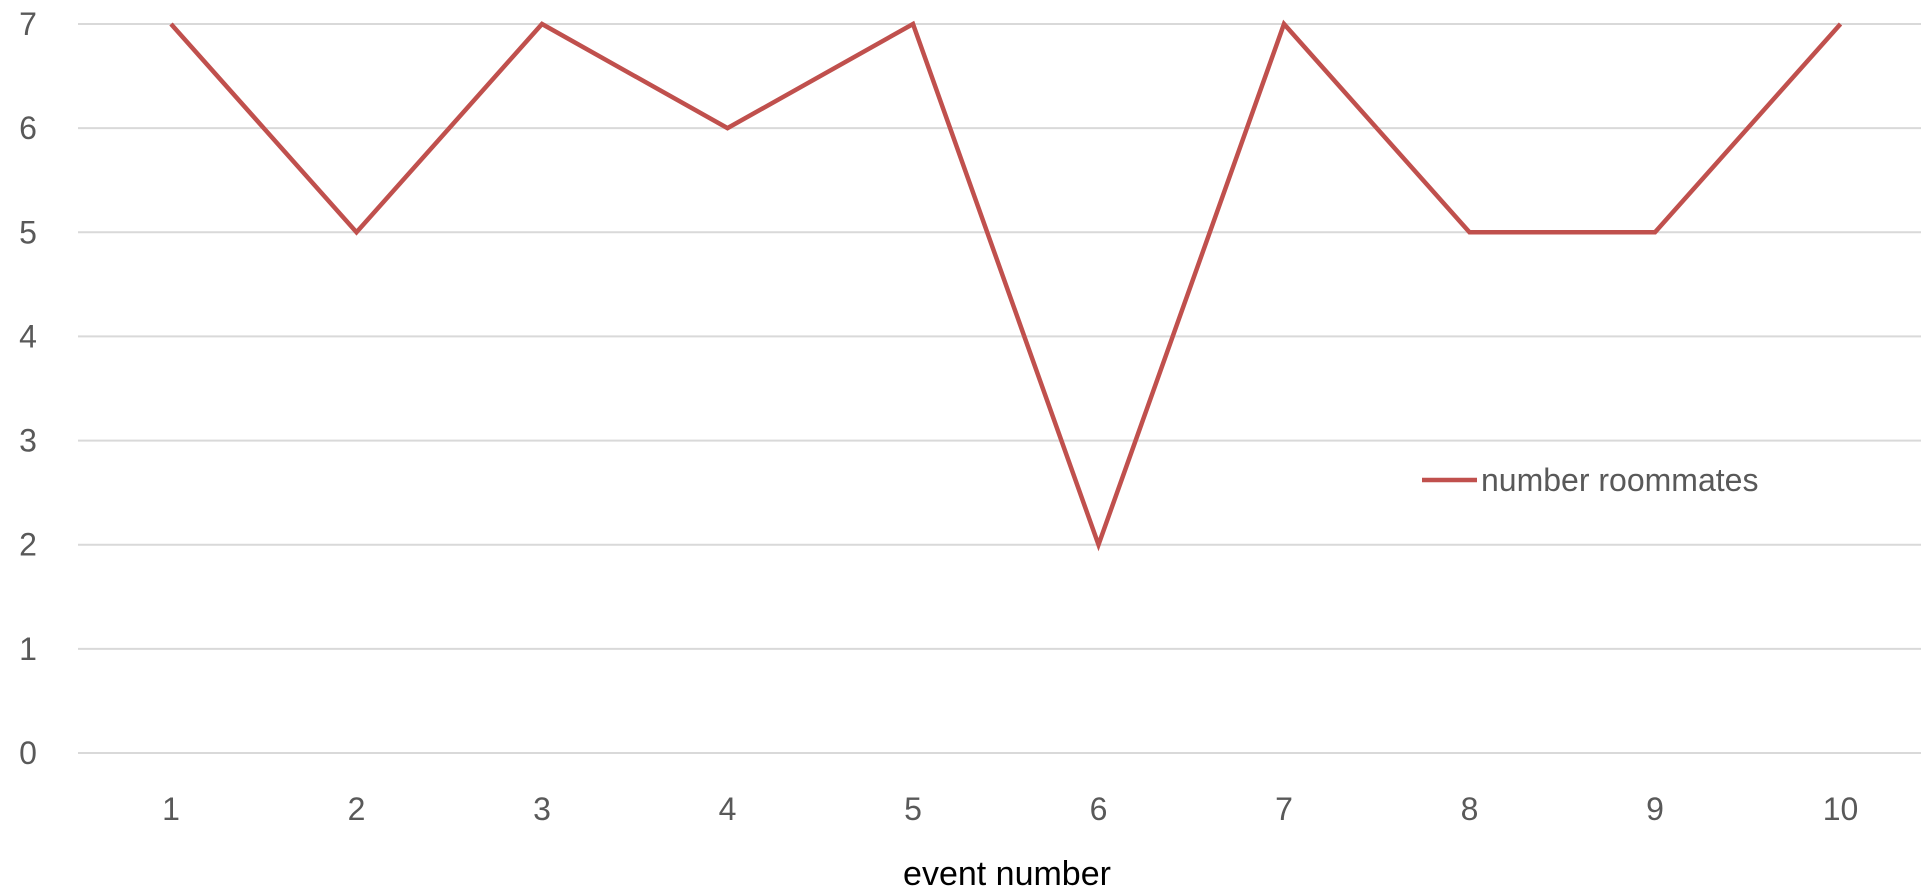 The height and width of the screenshot is (892, 1921). Describe the element at coordinates (1099, 809) in the screenshot. I see `x-tick-label: 6` at that location.